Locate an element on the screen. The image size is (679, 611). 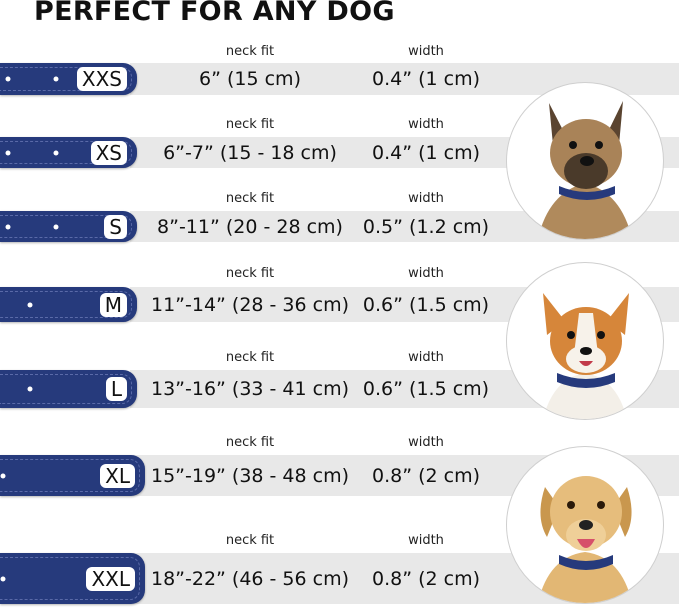
collar-strap-6: XXL is located at coordinates (72, 578).